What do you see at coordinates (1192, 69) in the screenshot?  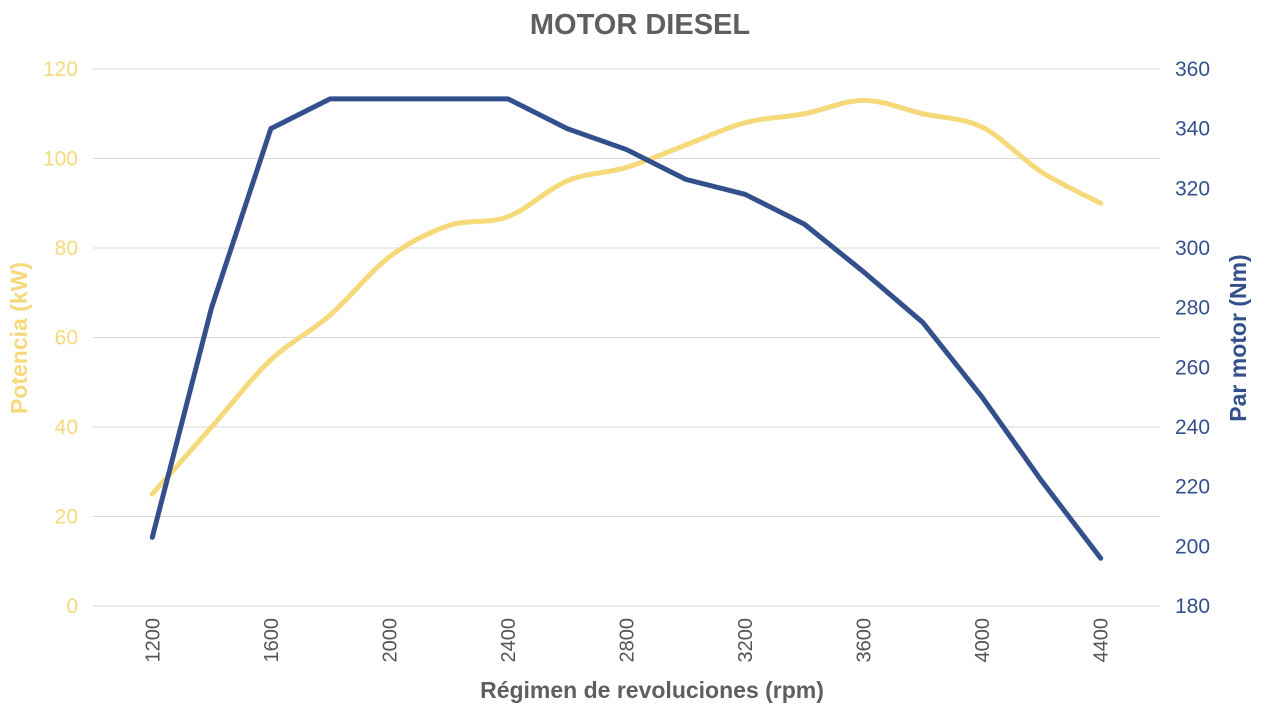 I see `y-right-tick-label: 360` at bounding box center [1192, 69].